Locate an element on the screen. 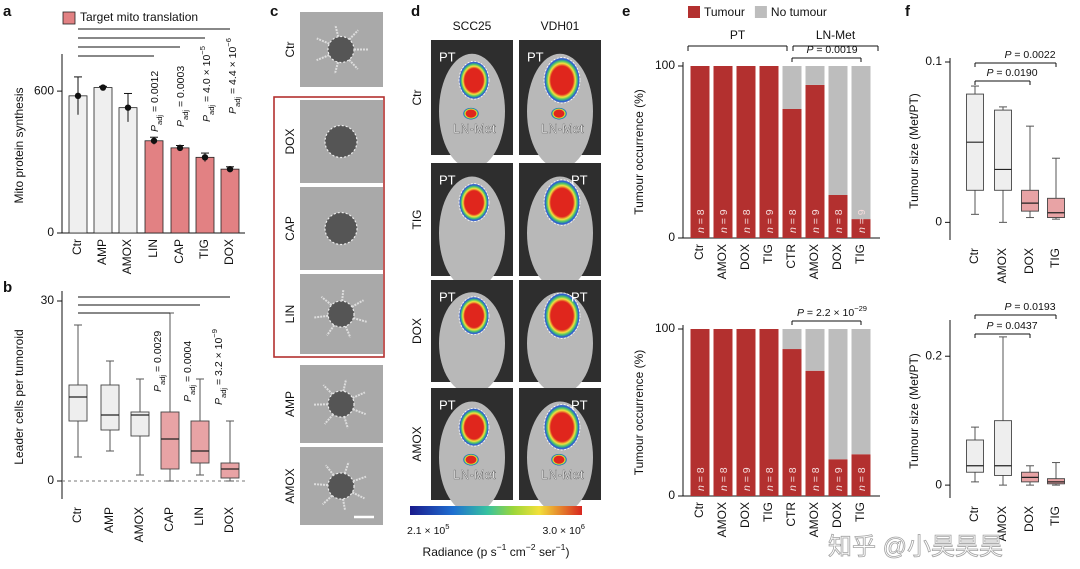 Image resolution: width=1080 pixels, height=569 pixels. p-value: Padj = 4.4 × 10−6 is located at coordinates (233, 76).